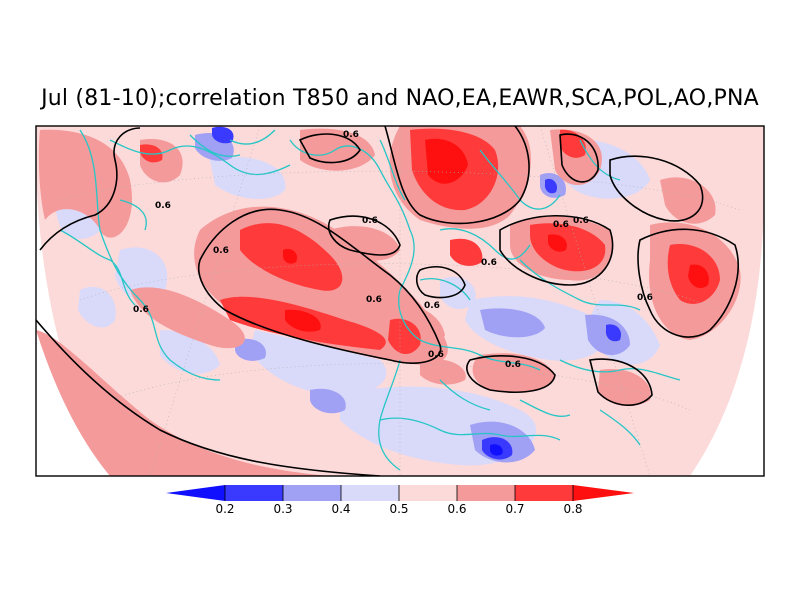 The width and height of the screenshot is (800, 600). What do you see at coordinates (511, 374) in the screenshot?
I see `contour-0.6-mediterranean` at bounding box center [511, 374].